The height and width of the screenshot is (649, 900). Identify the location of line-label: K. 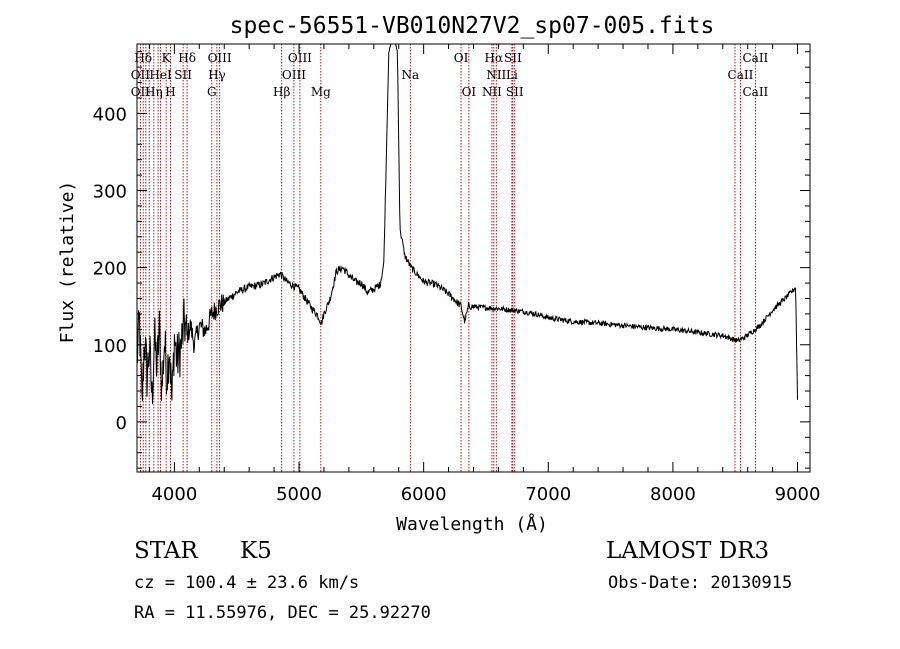
(167, 58).